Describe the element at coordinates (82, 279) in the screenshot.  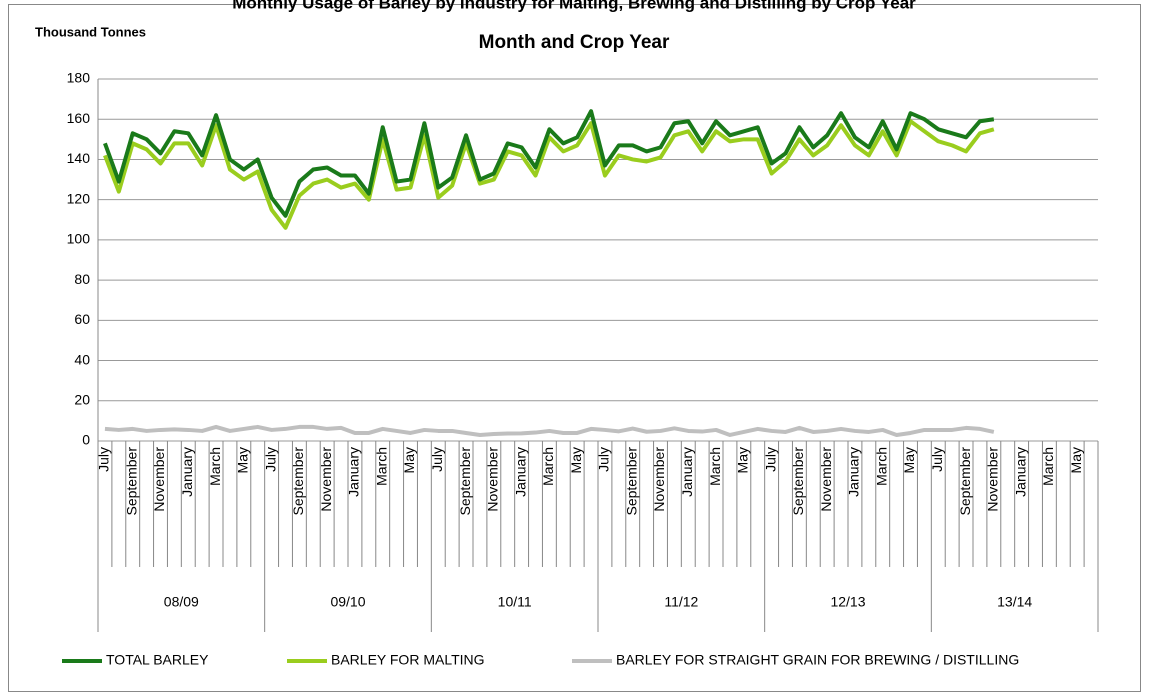
I see `y-tick-label: 80` at that location.